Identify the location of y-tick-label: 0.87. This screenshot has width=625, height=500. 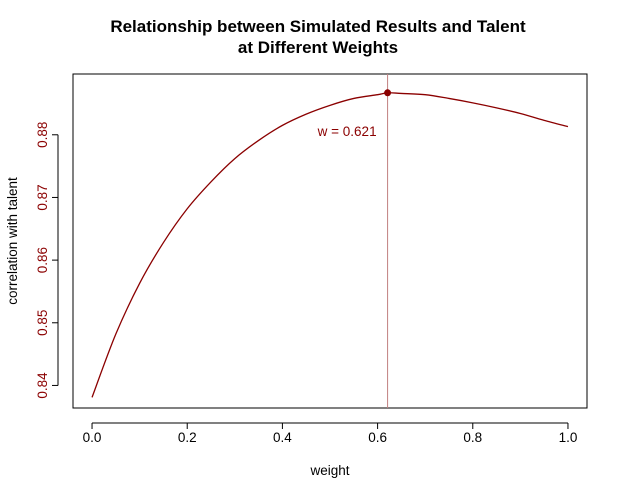
(42, 197).